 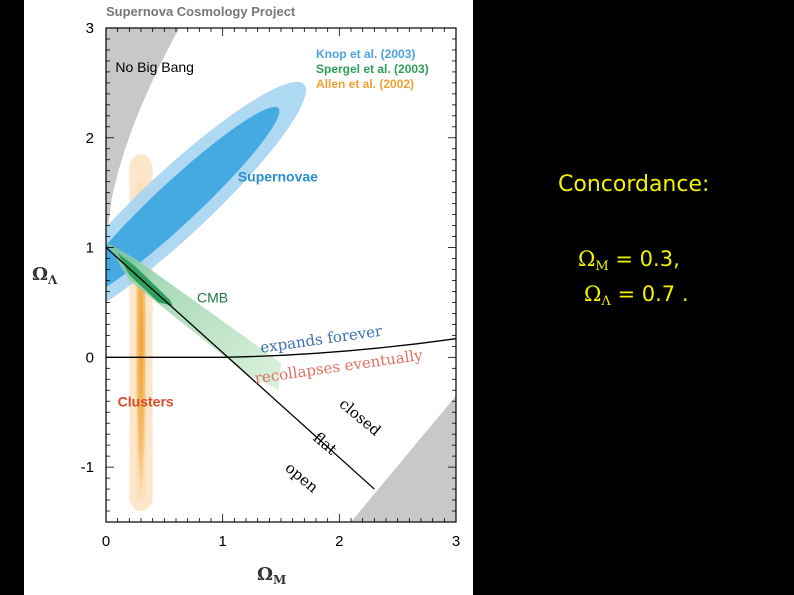 I want to click on cmb-outer-contour, so click(x=193, y=316).